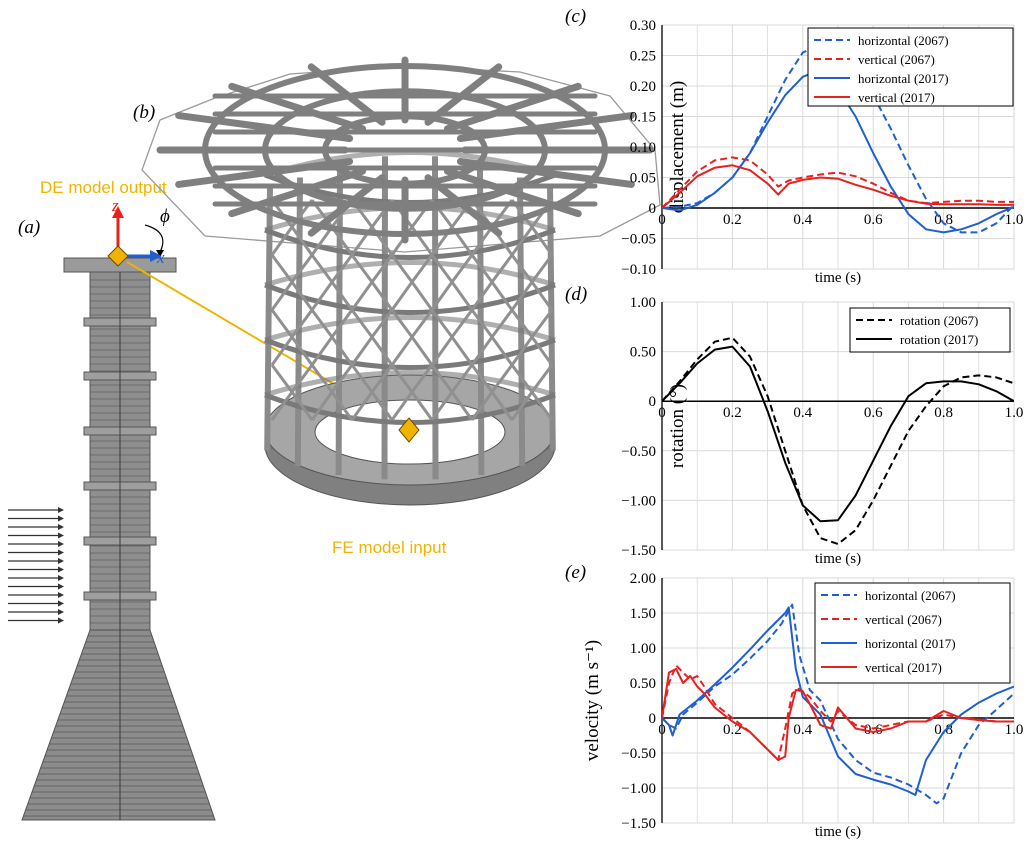  Describe the element at coordinates (575, 16) in the screenshot. I see `panel-label-c: (c)` at that location.